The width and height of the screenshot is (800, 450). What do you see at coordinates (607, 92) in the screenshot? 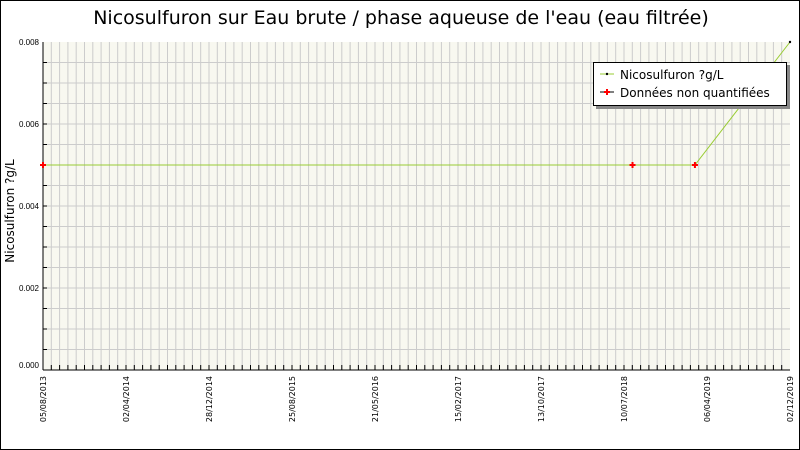
I see `legend-red-marker-icon` at bounding box center [607, 92].